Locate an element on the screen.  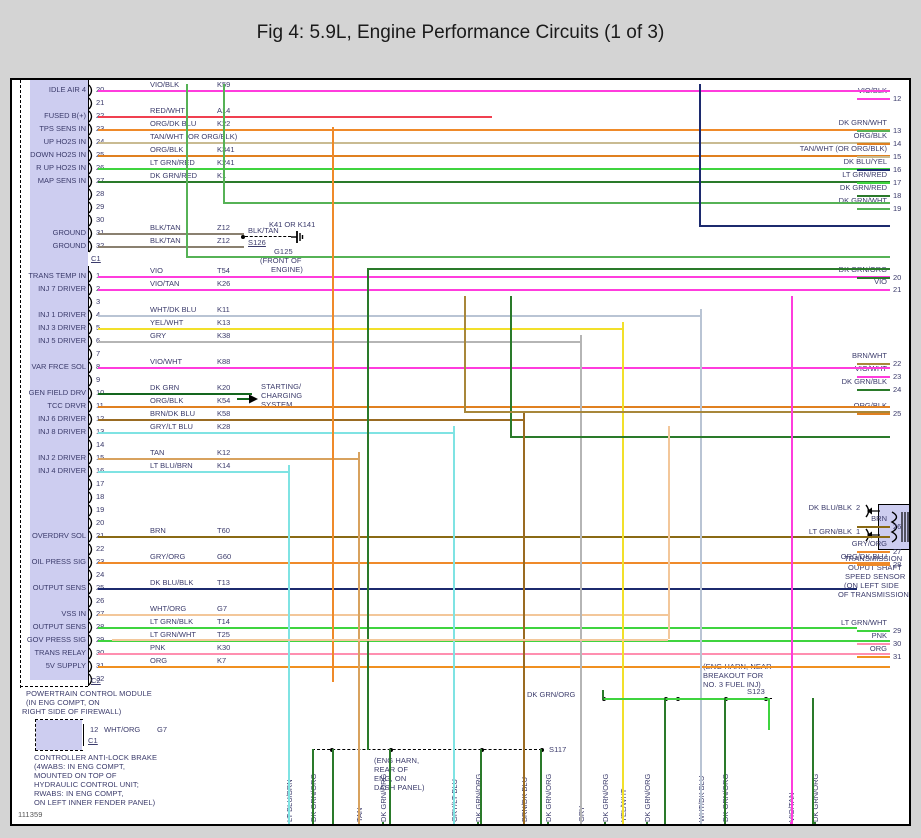
cab-connector-label: C1 is located at coordinates (93, 740).